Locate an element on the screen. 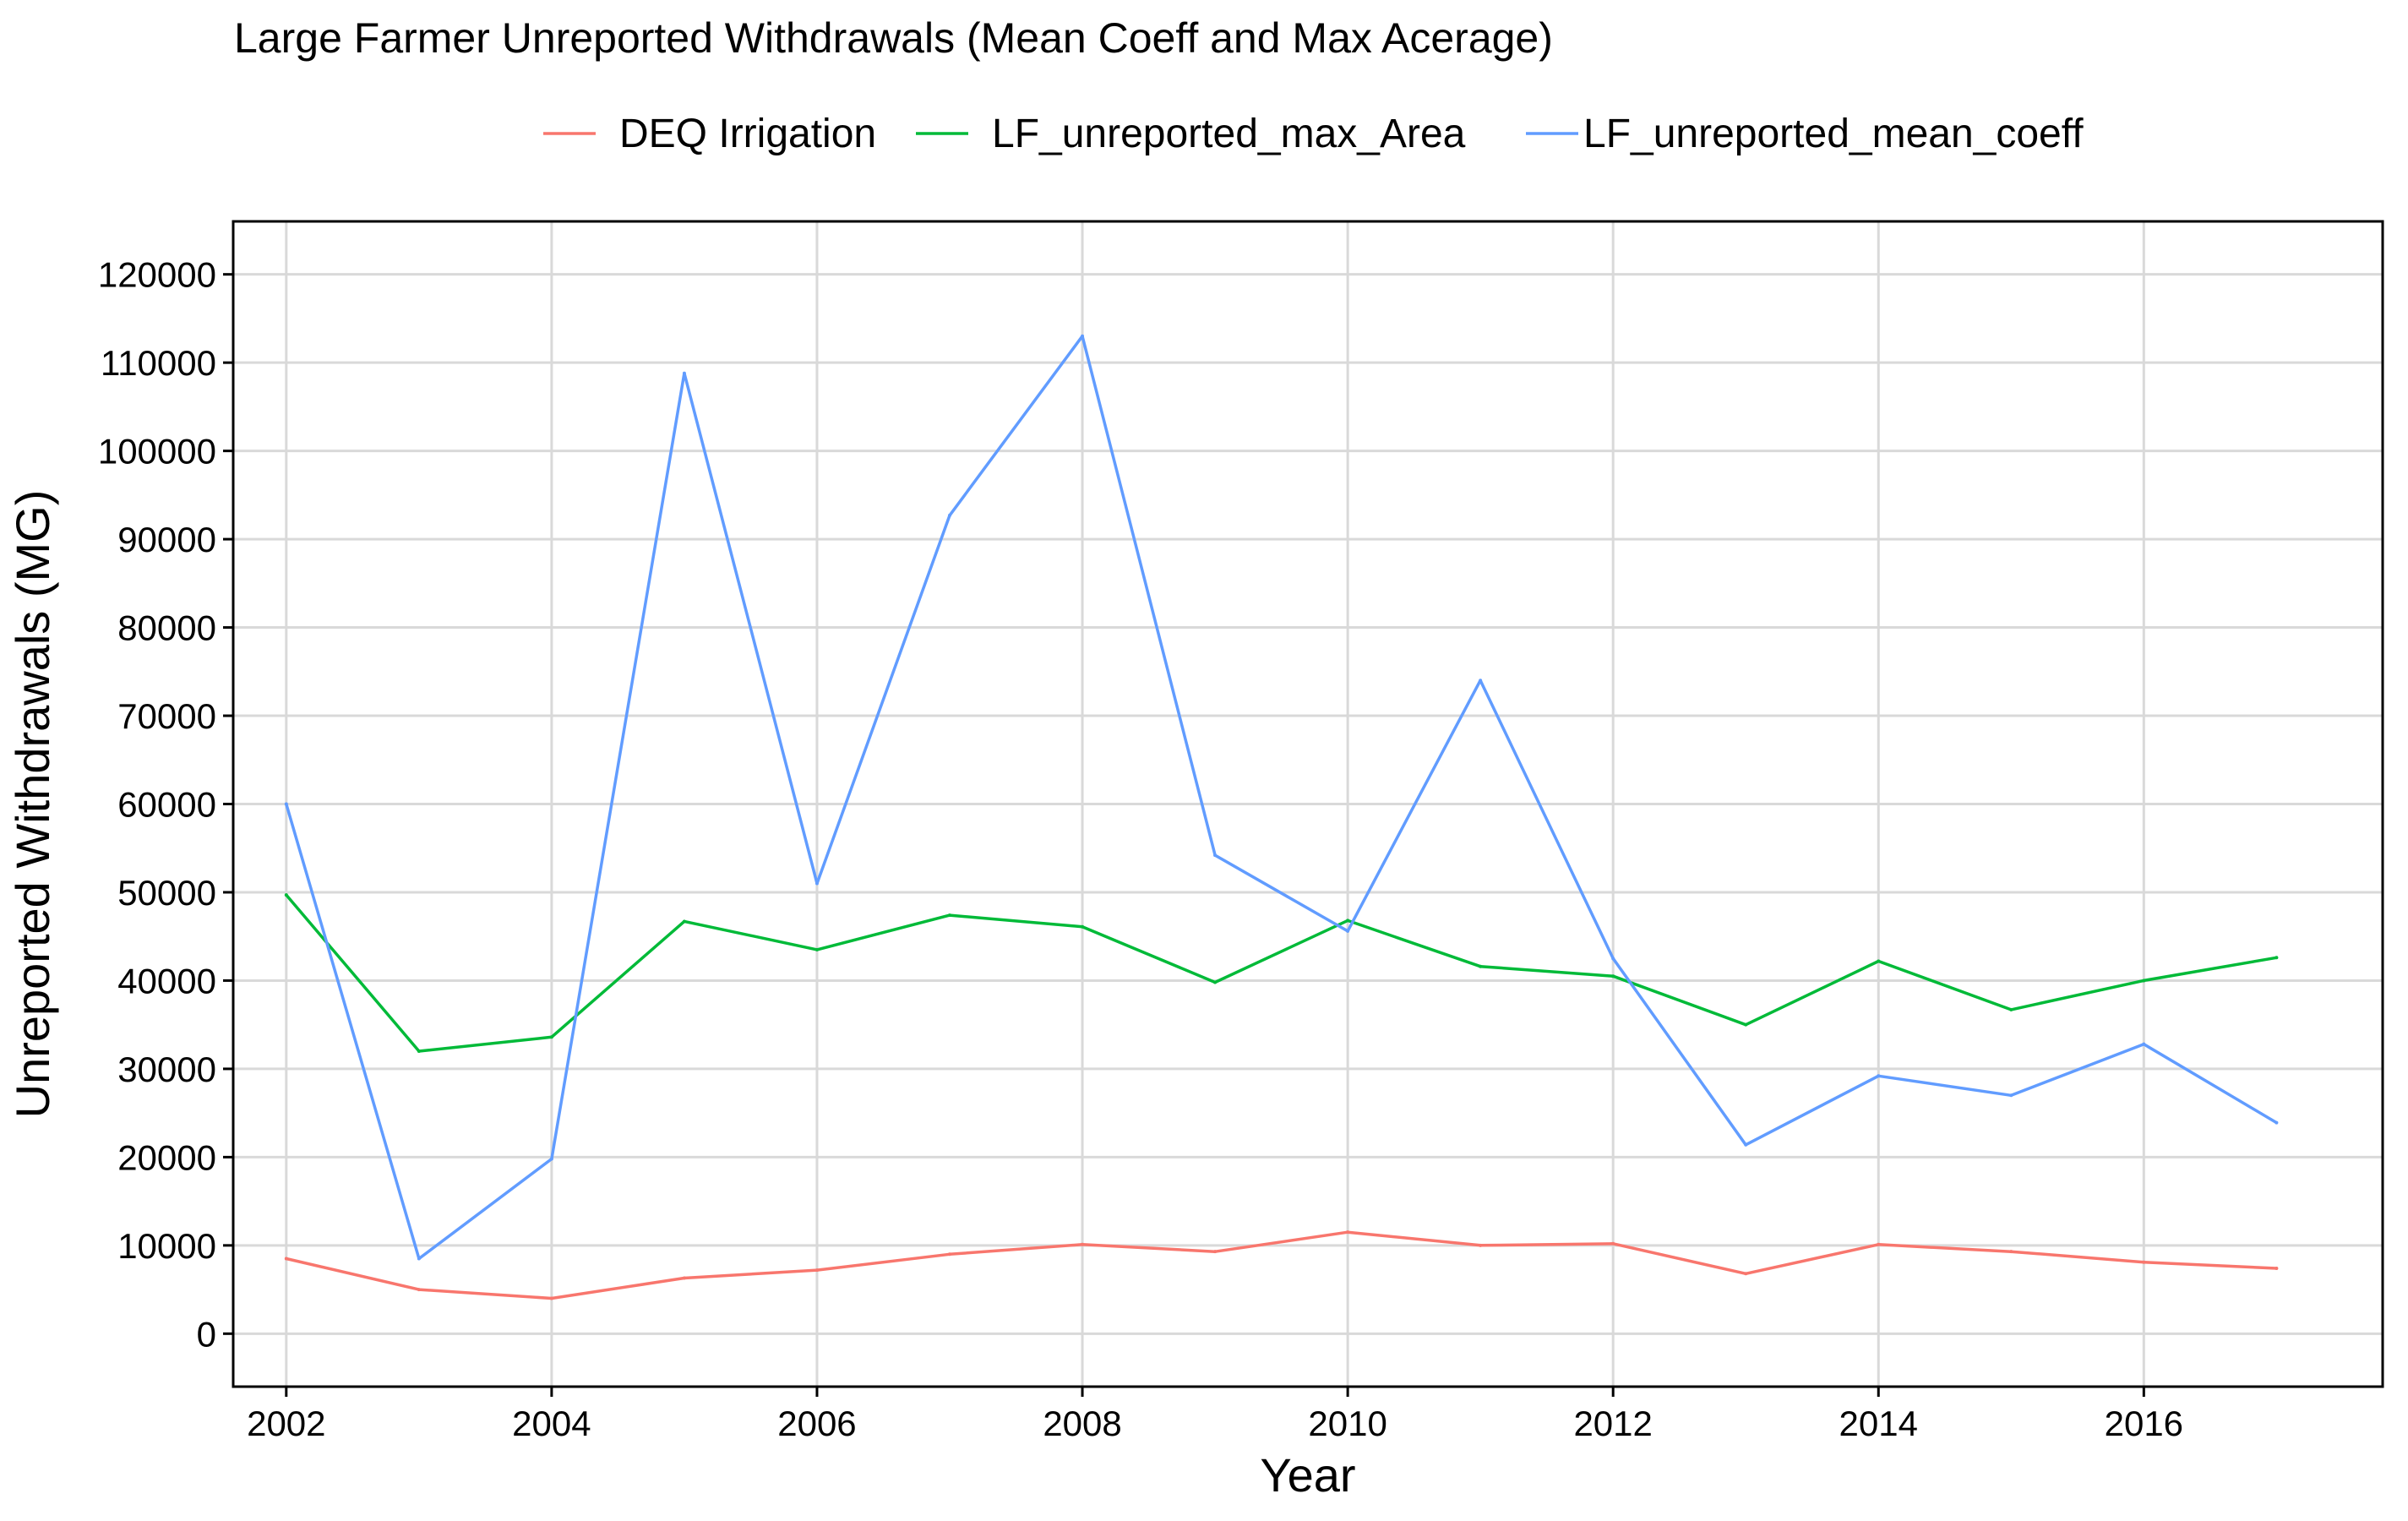 The width and height of the screenshot is (2408, 1521). legend-label-lf-unreported-max-area: LF_unreported_max_Area is located at coordinates (1229, 134).